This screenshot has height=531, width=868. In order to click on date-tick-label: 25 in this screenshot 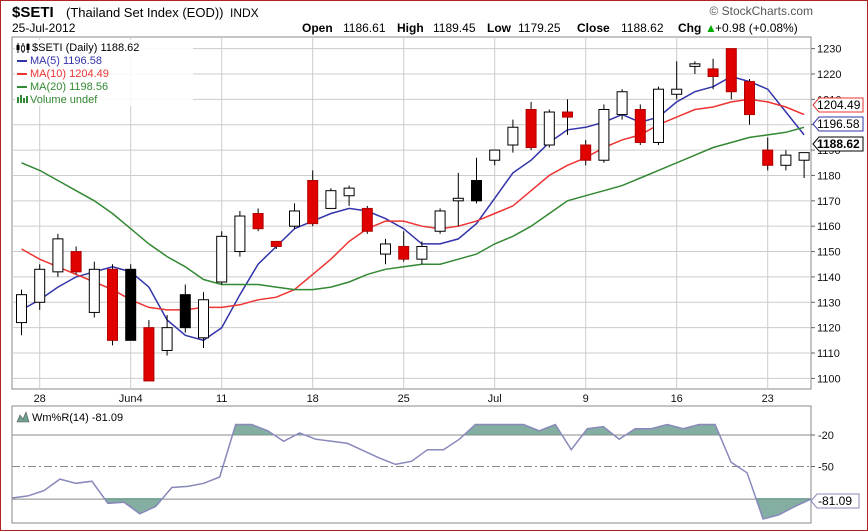, I will do `click(404, 399)`.